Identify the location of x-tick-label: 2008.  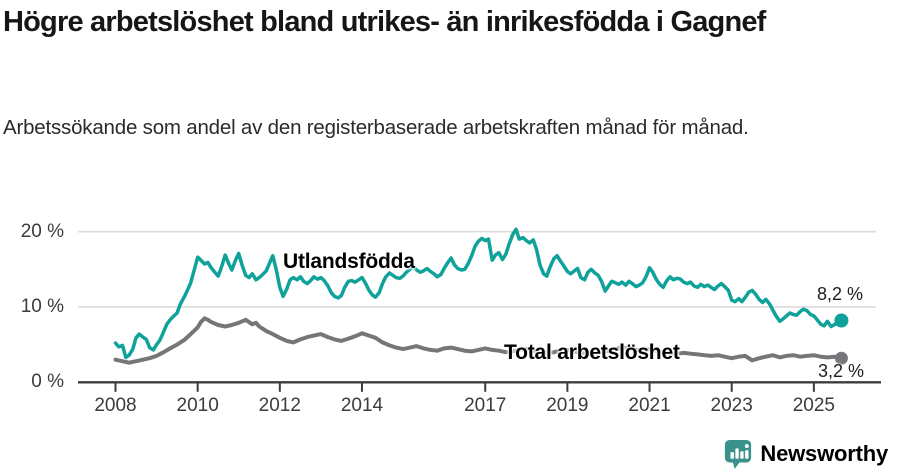
(115, 405).